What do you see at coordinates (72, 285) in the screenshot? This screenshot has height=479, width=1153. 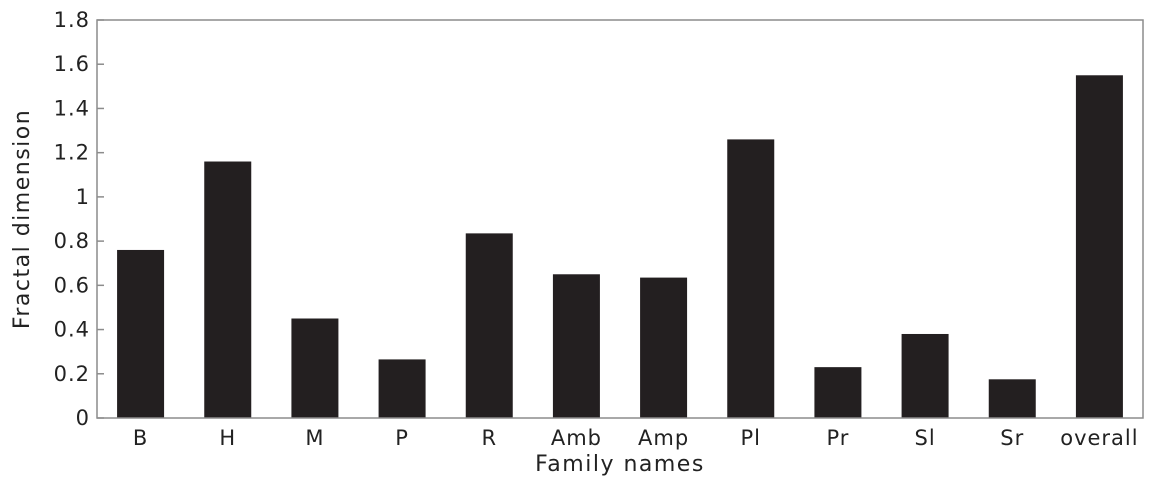 I see `y-tick-label: 0.6` at bounding box center [72, 285].